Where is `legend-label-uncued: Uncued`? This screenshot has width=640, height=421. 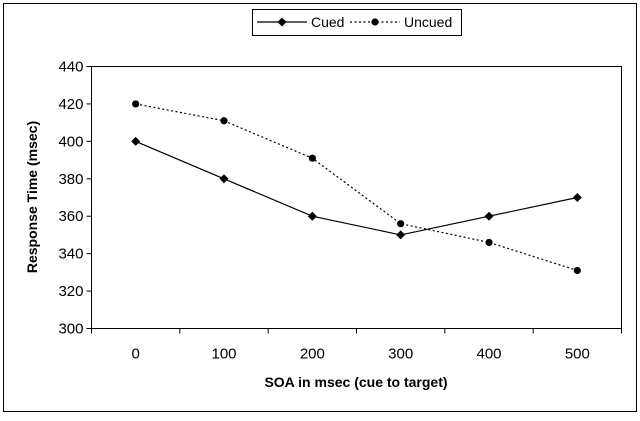
legend-label-uncued: Uncued is located at coordinates (428, 22).